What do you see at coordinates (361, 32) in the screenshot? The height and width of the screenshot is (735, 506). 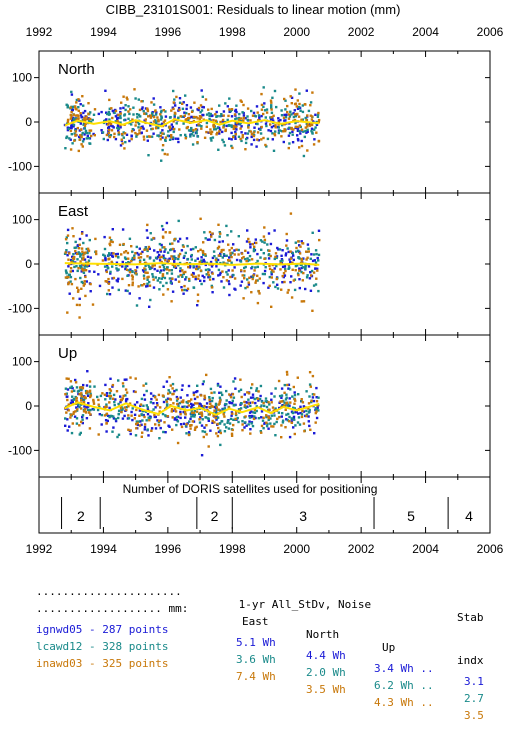 I see `x-tick-label-top: 2002` at bounding box center [361, 32].